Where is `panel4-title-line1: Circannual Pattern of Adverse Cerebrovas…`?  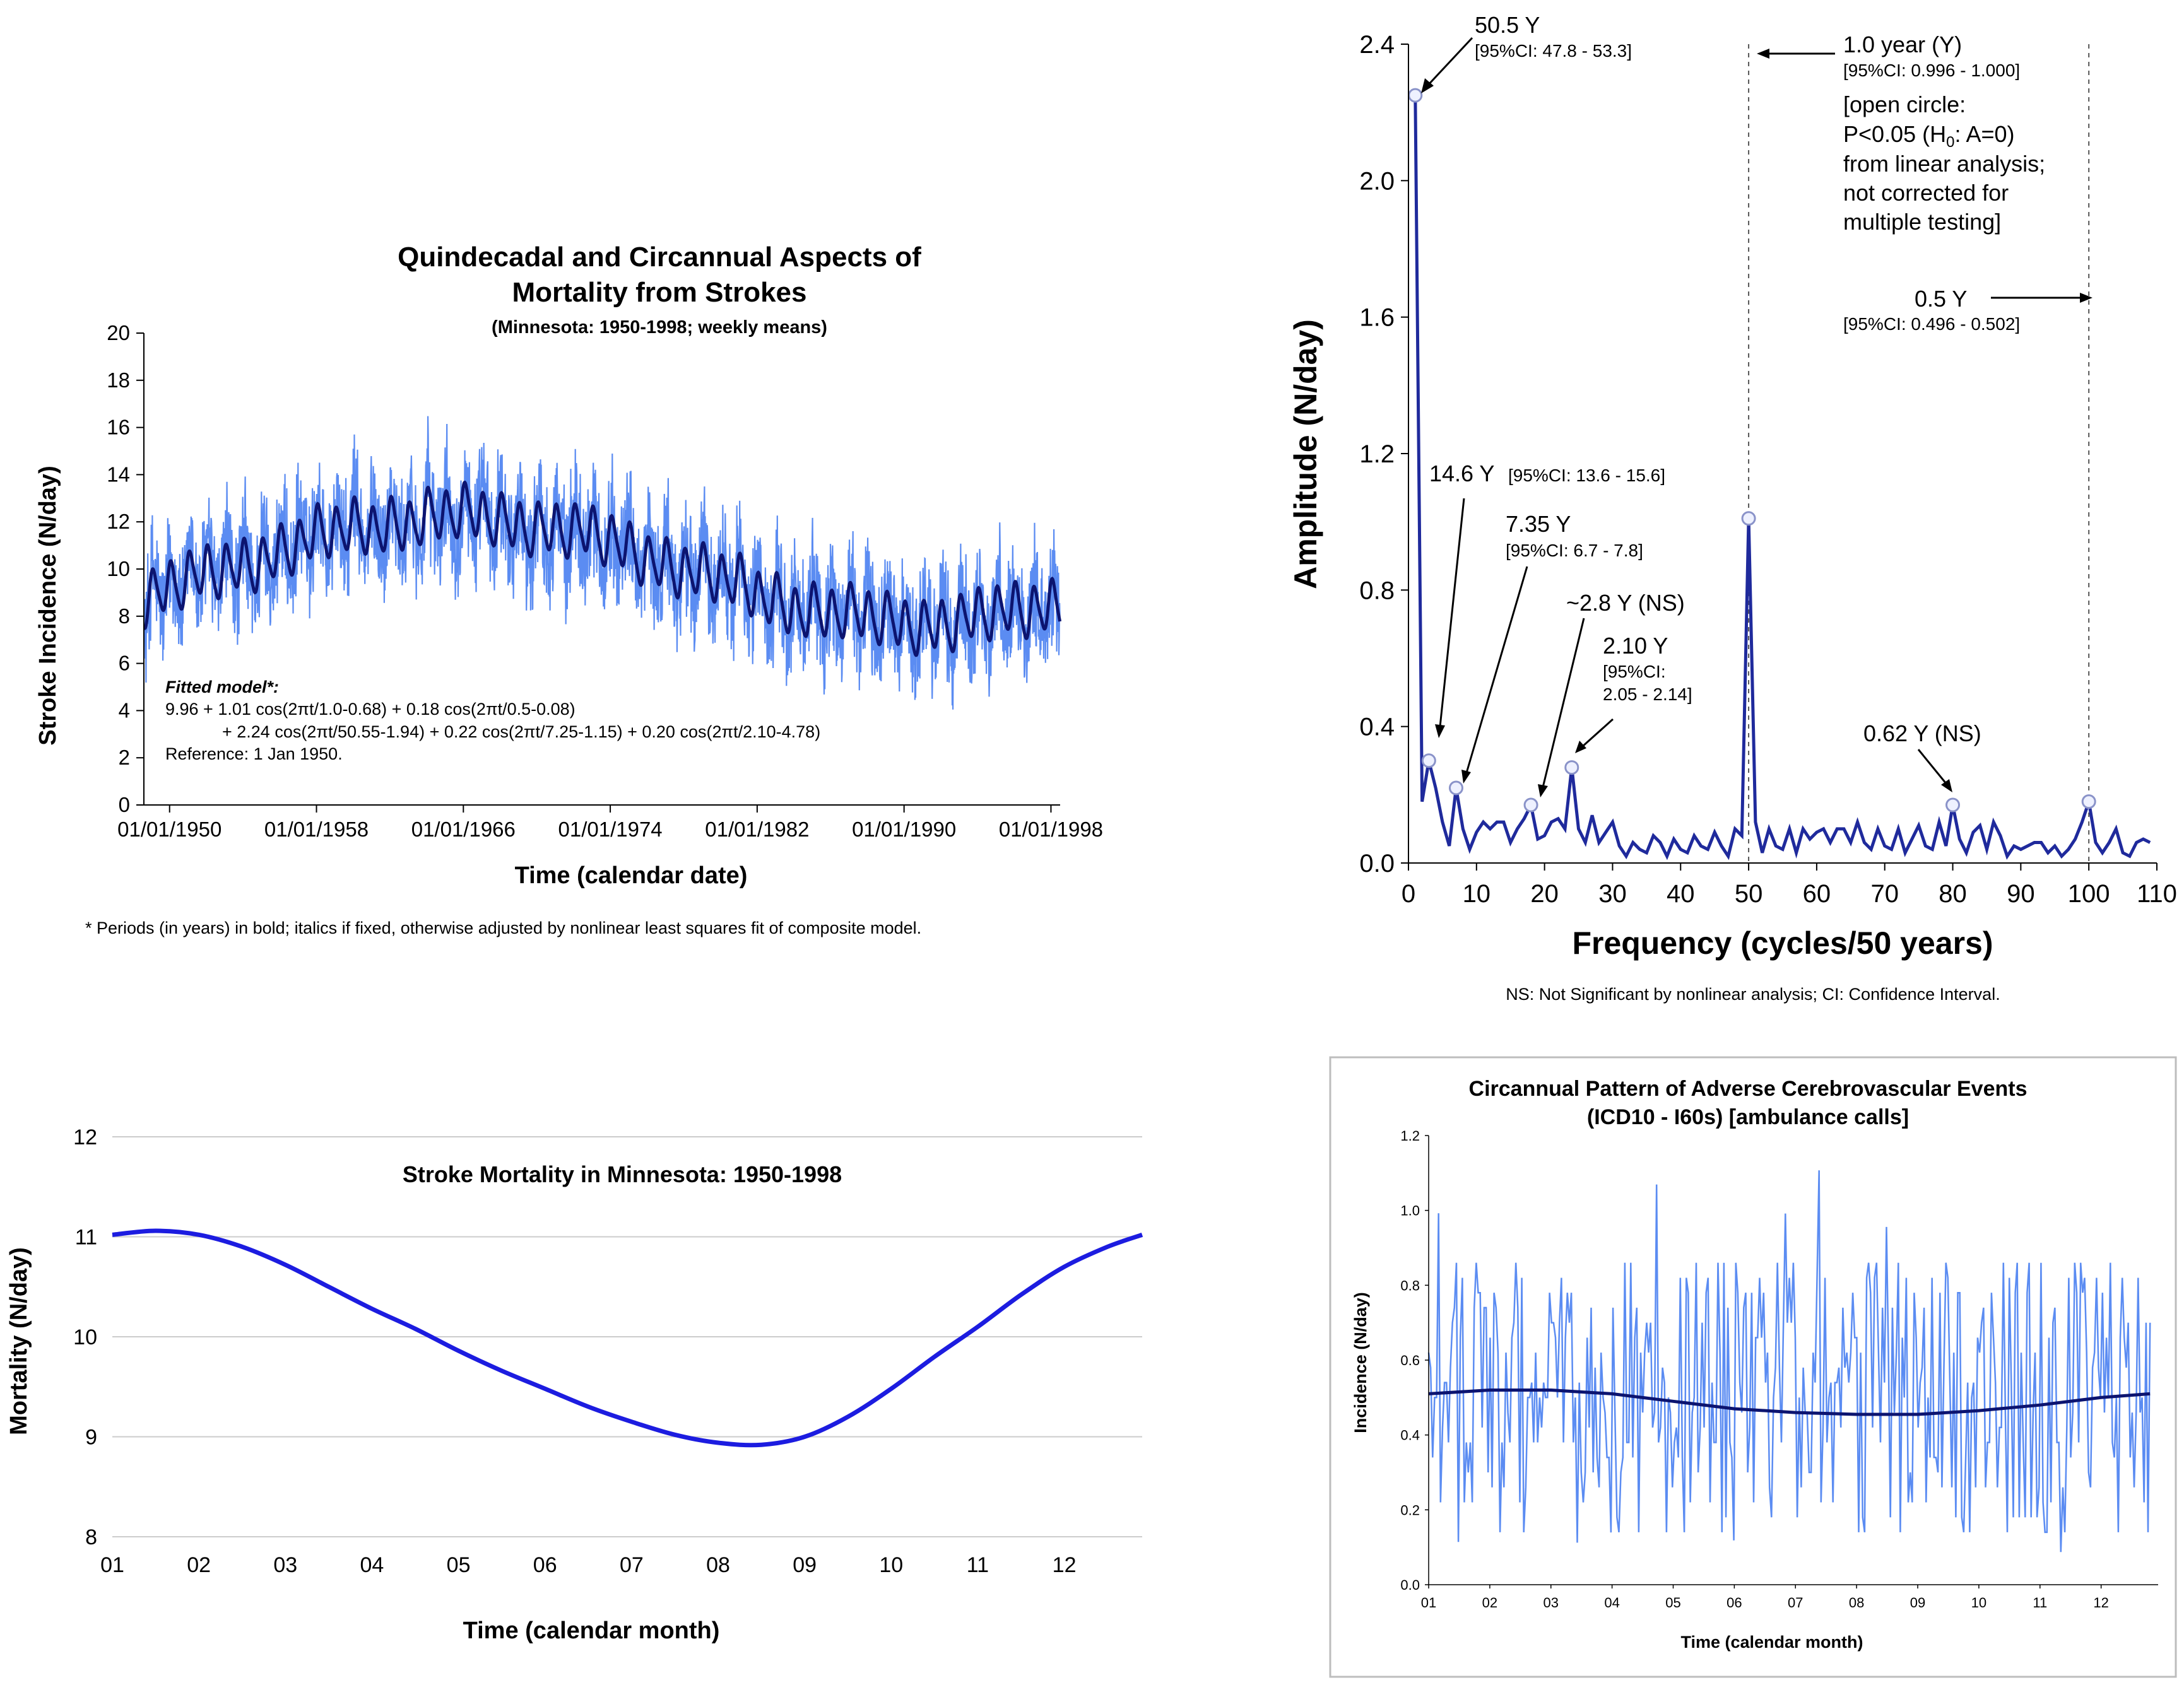 panel4-title-line1: Circannual Pattern of Adverse Cerebrovas… is located at coordinates (1748, 1089).